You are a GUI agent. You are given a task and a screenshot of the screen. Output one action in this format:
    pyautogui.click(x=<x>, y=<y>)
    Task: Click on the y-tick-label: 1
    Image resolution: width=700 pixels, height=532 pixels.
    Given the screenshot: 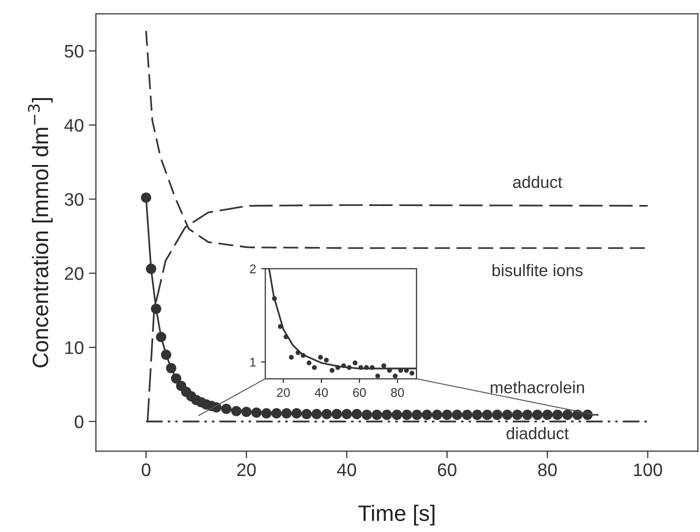 What is the action you would take?
    pyautogui.click(x=253, y=362)
    